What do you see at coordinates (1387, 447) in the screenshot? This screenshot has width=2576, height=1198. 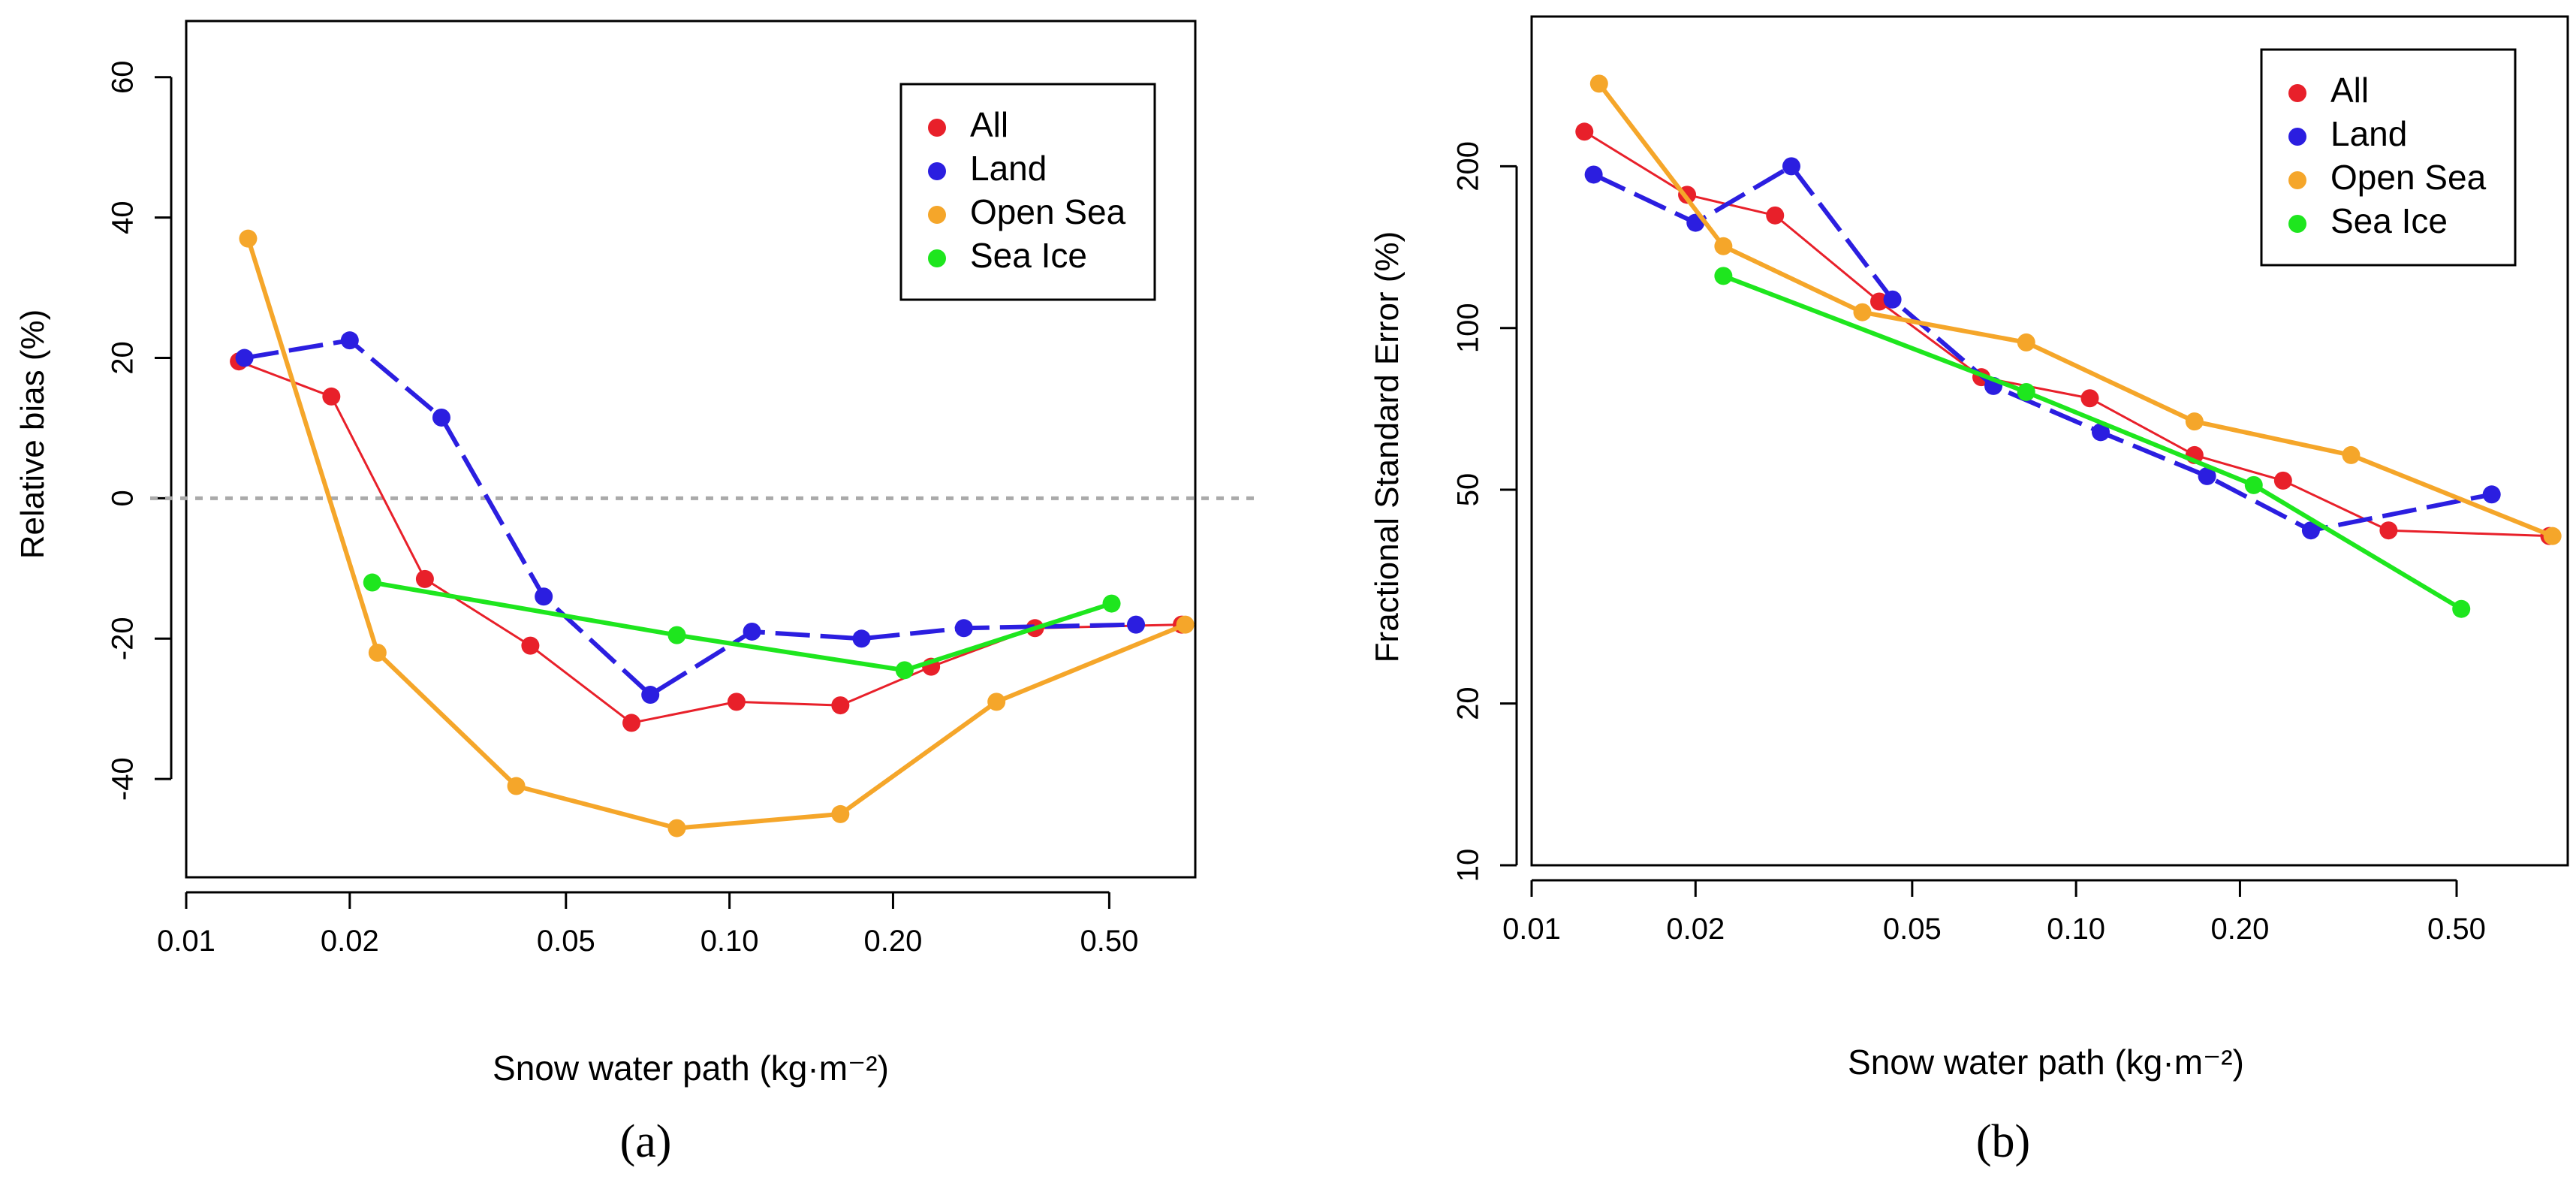 I see `y-axis-label: Fractional Standard Error (%)` at bounding box center [1387, 447].